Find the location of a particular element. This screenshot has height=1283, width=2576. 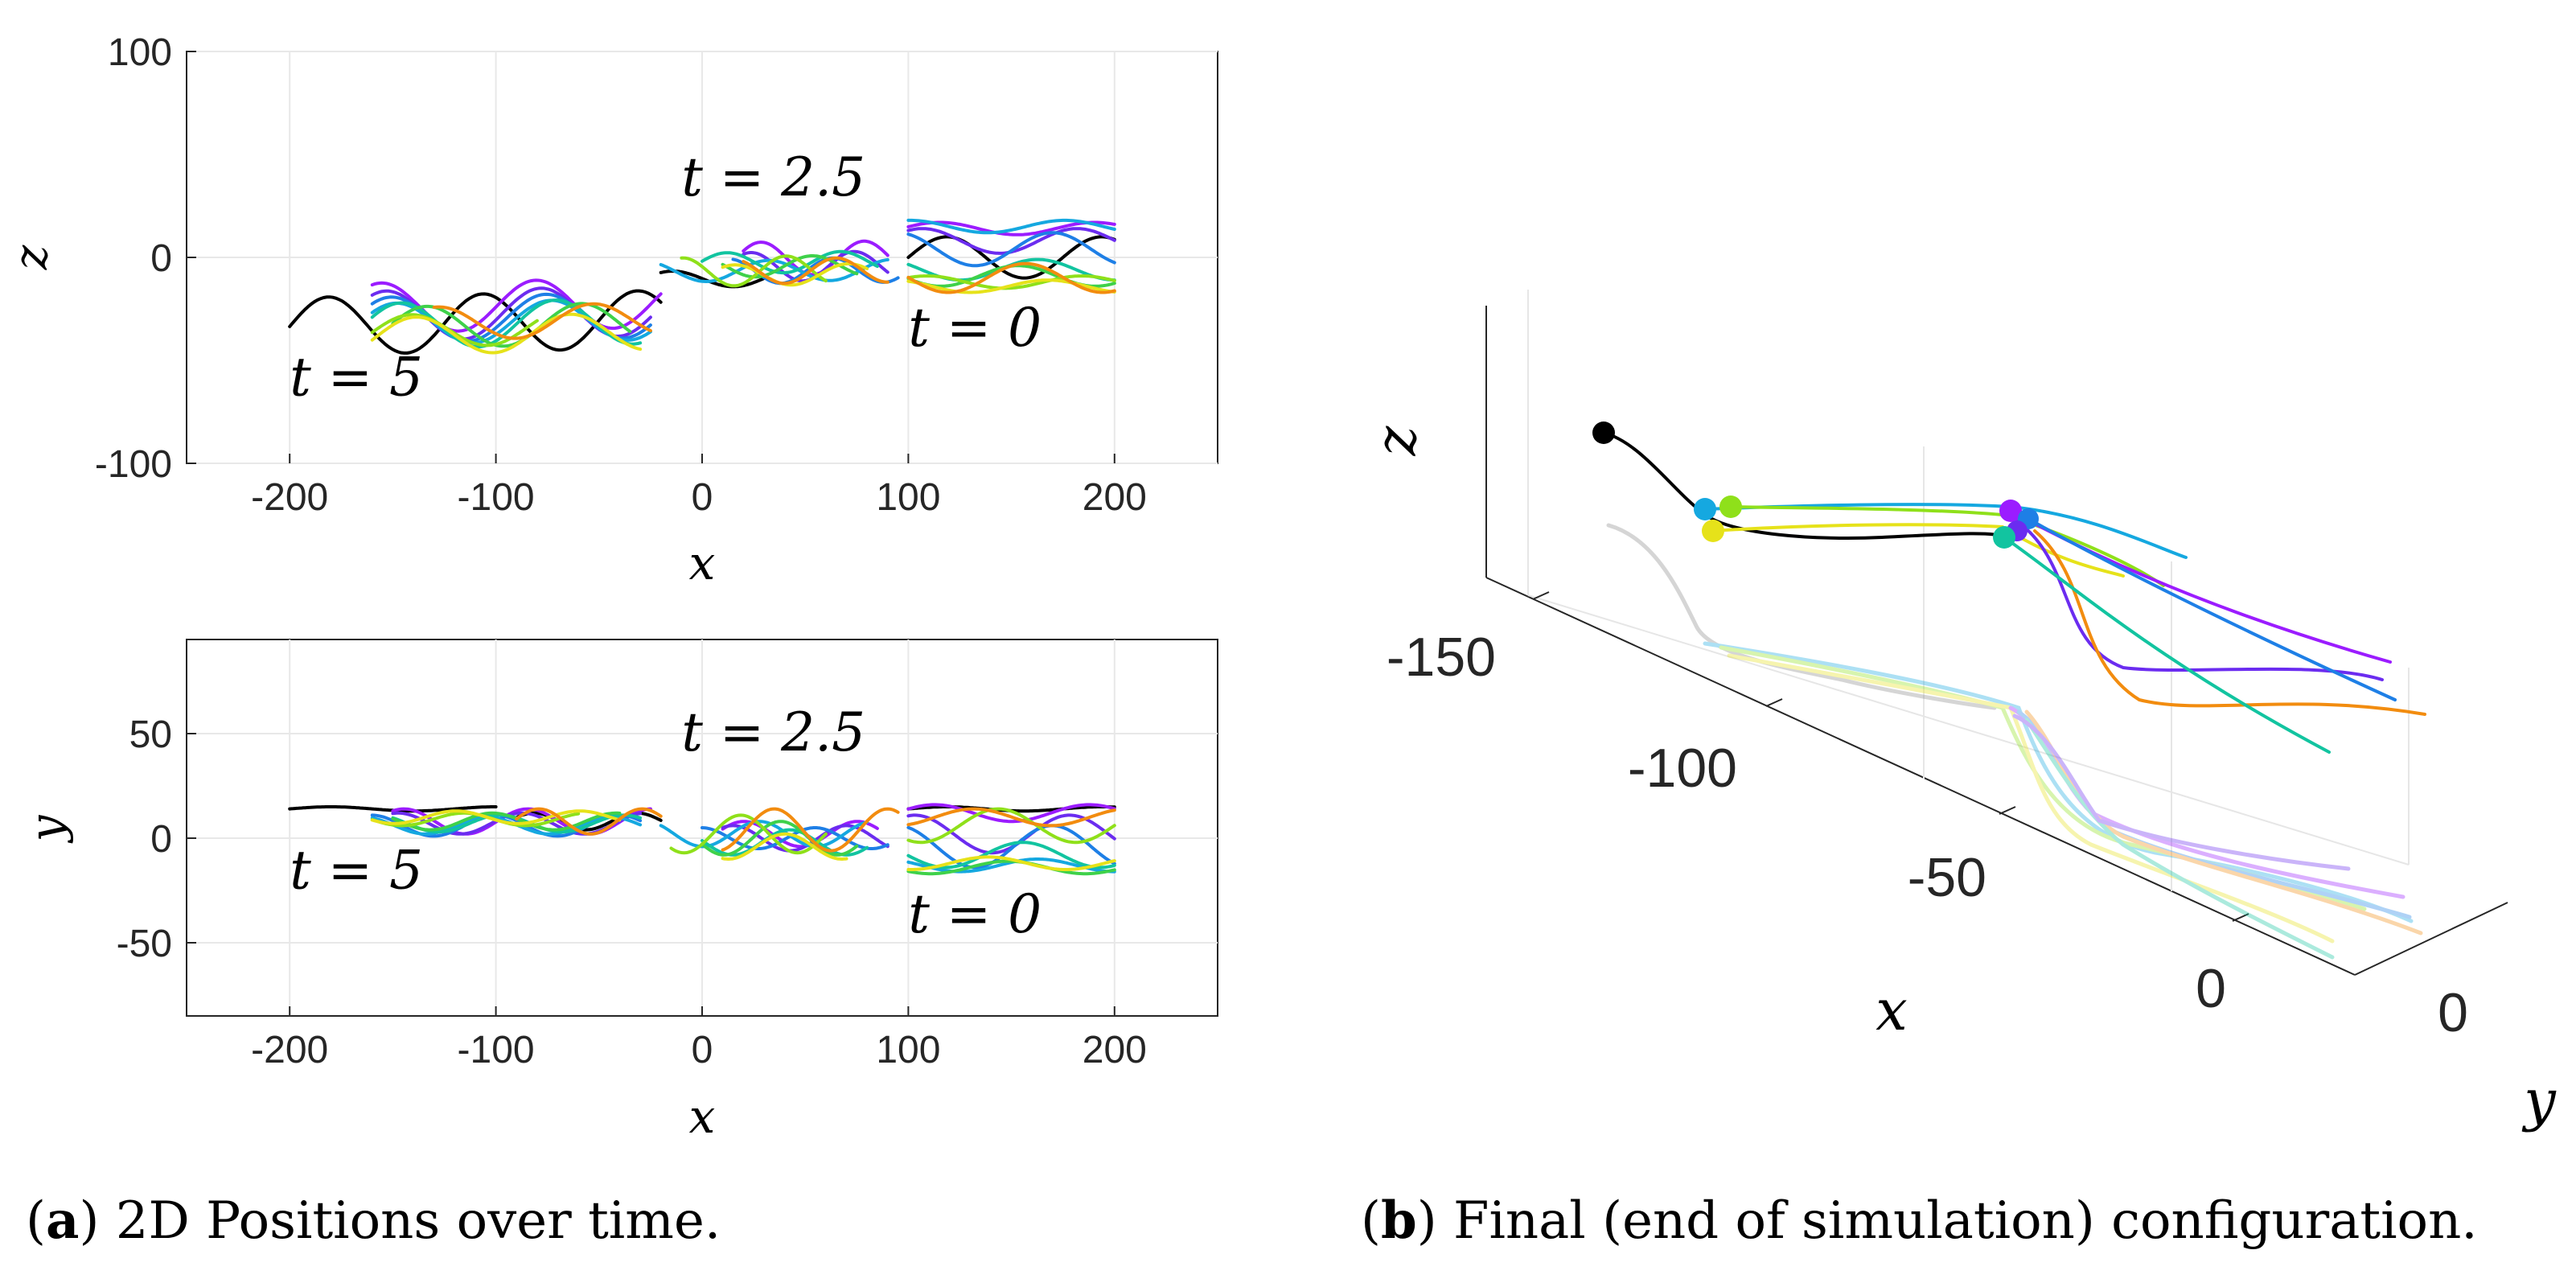

x-ticks-3d is located at coordinates (1890, 756).